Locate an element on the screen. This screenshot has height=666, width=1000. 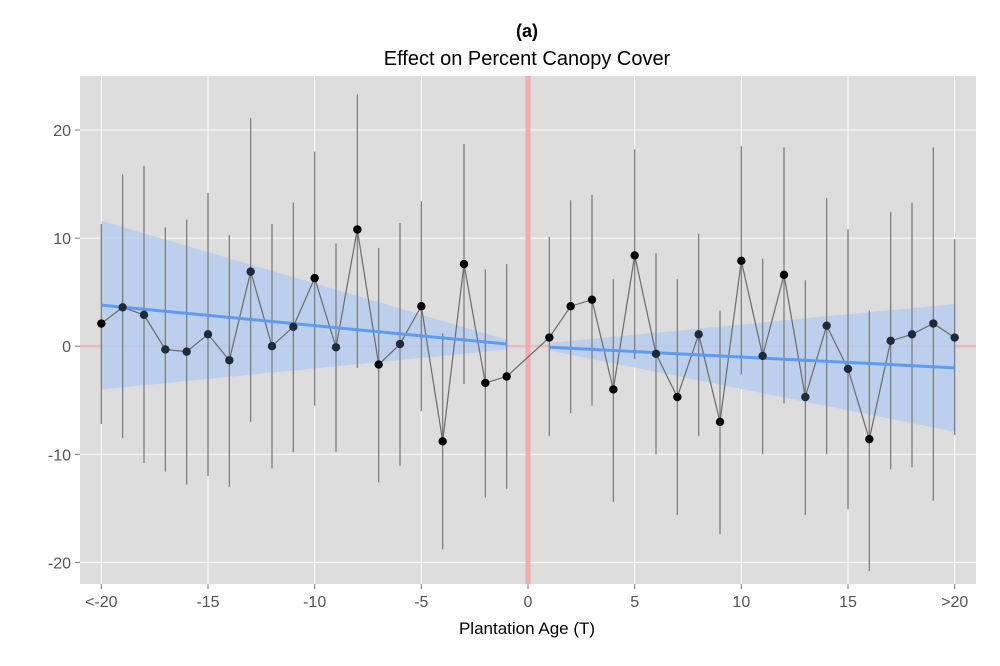
y-tick-label: 20 is located at coordinates (62, 131).